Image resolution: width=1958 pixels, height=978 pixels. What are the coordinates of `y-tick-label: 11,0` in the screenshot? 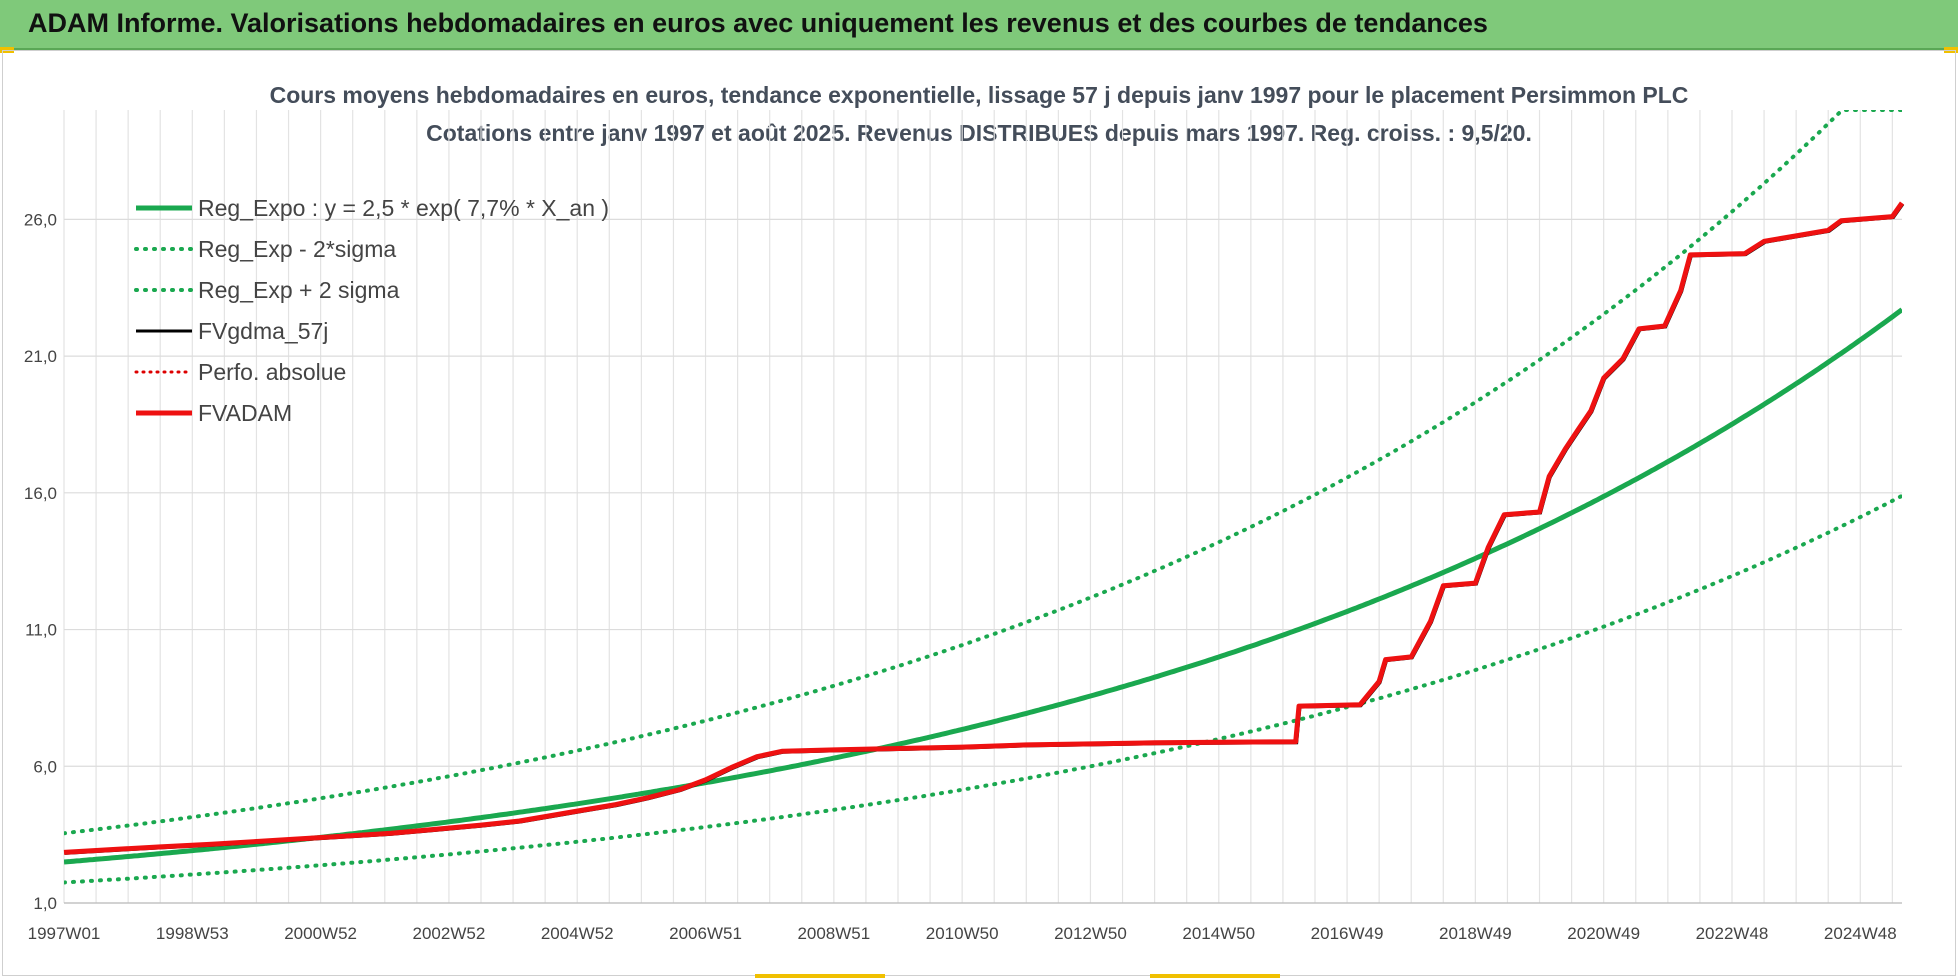 It's located at (41, 630).